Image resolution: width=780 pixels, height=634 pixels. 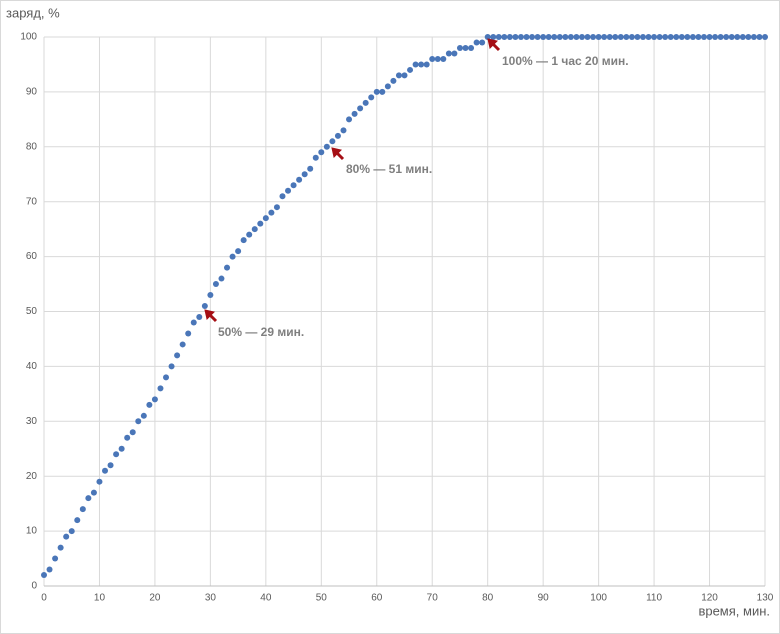 What do you see at coordinates (544, 598) in the screenshot?
I see `x-tick-label: 90` at bounding box center [544, 598].